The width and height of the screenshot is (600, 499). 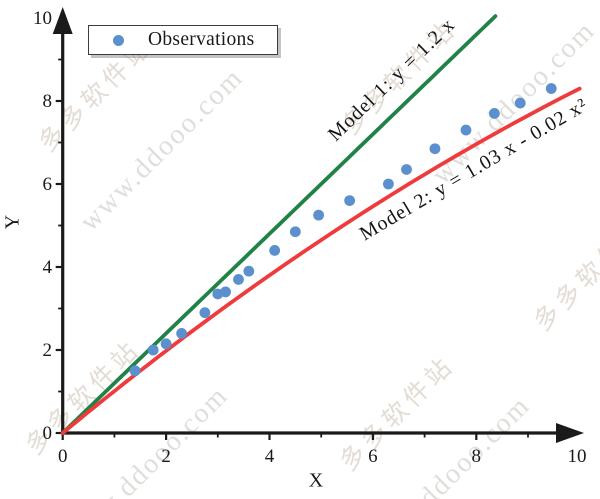 I want to click on x-tick-label: 4, so click(x=270, y=456).